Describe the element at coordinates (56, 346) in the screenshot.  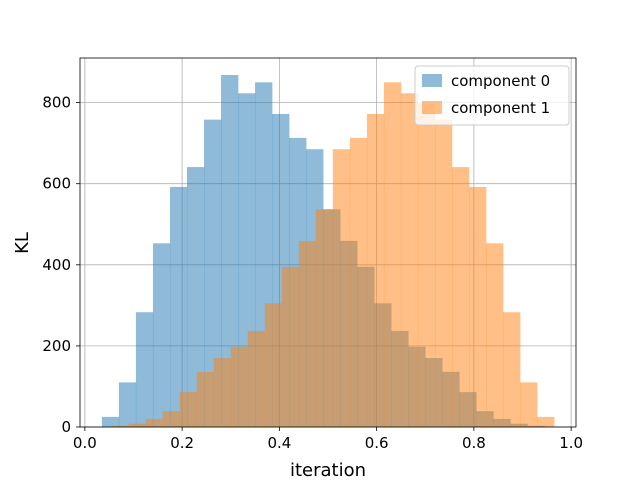
I see `y-tick-label: 200` at that location.